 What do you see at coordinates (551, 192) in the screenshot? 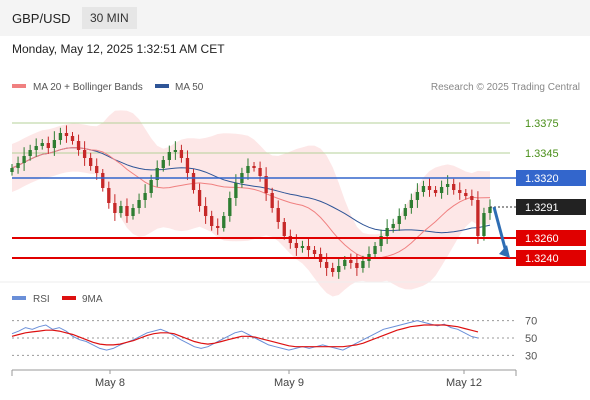
I see `level-labels: 1.3375 1.3345 1.3320 1.3291 1.3260 1.3240` at bounding box center [551, 192].